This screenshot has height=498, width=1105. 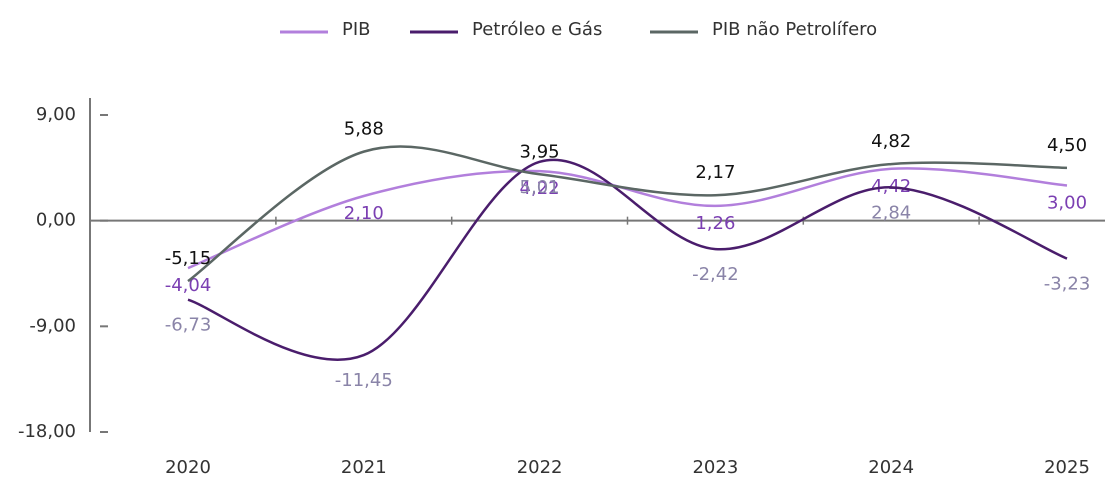 I want to click on data-label: 2,10, so click(x=364, y=213).